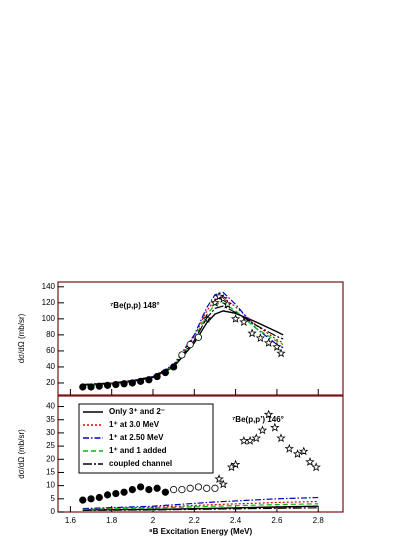 The height and width of the screenshot is (537, 415). Describe the element at coordinates (134, 424) in the screenshot. I see `legend-label: 1⁺ at 3.0 MeV` at that location.